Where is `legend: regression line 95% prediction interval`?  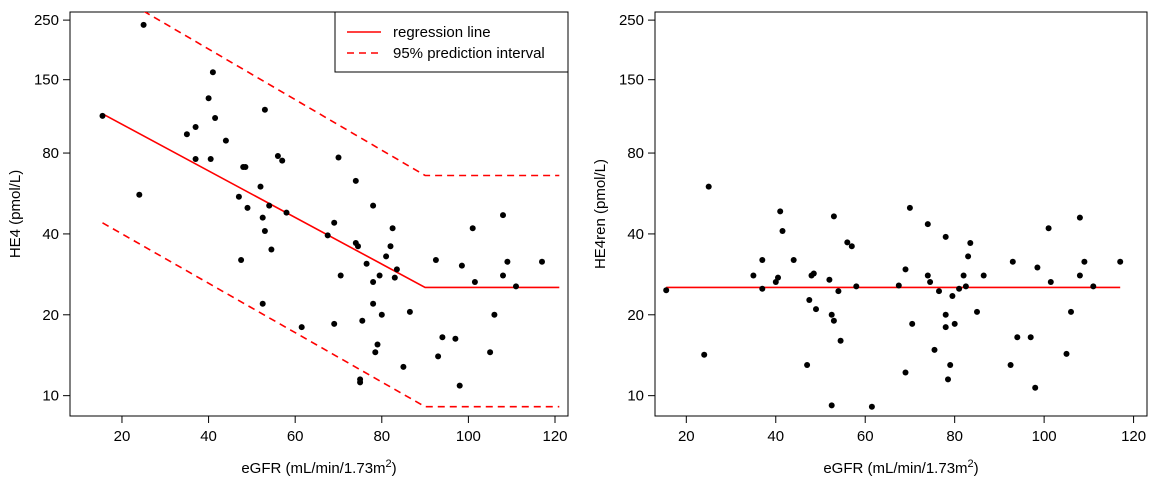
legend: regression line 95% prediction interval is located at coordinates (451, 42).